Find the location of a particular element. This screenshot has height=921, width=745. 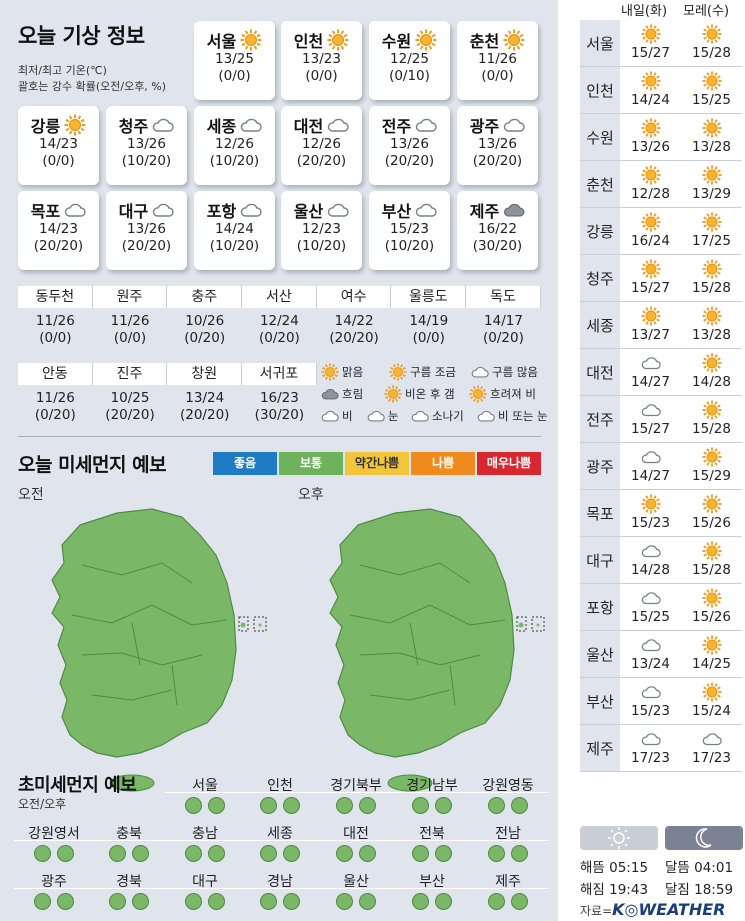

city-prob: (0/0) is located at coordinates (497, 76).